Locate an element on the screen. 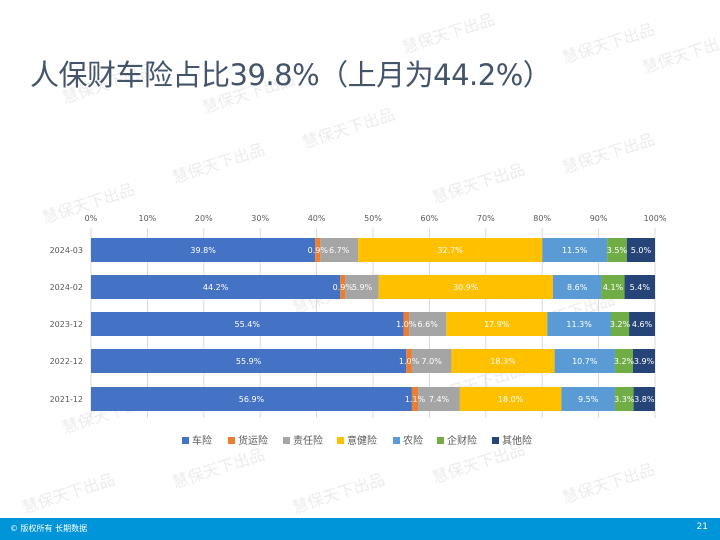 This screenshot has width=720, height=540. x-axis-ticks: 0% 10% 20% 30% 40% 50% 60% 70% 80% 90% 100% is located at coordinates (376, 218).